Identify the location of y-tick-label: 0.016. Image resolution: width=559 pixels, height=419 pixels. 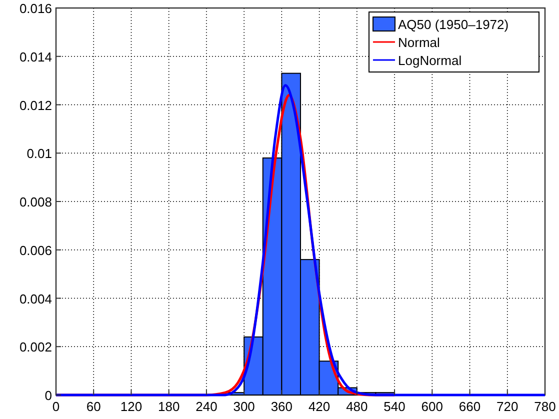
(35, 8).